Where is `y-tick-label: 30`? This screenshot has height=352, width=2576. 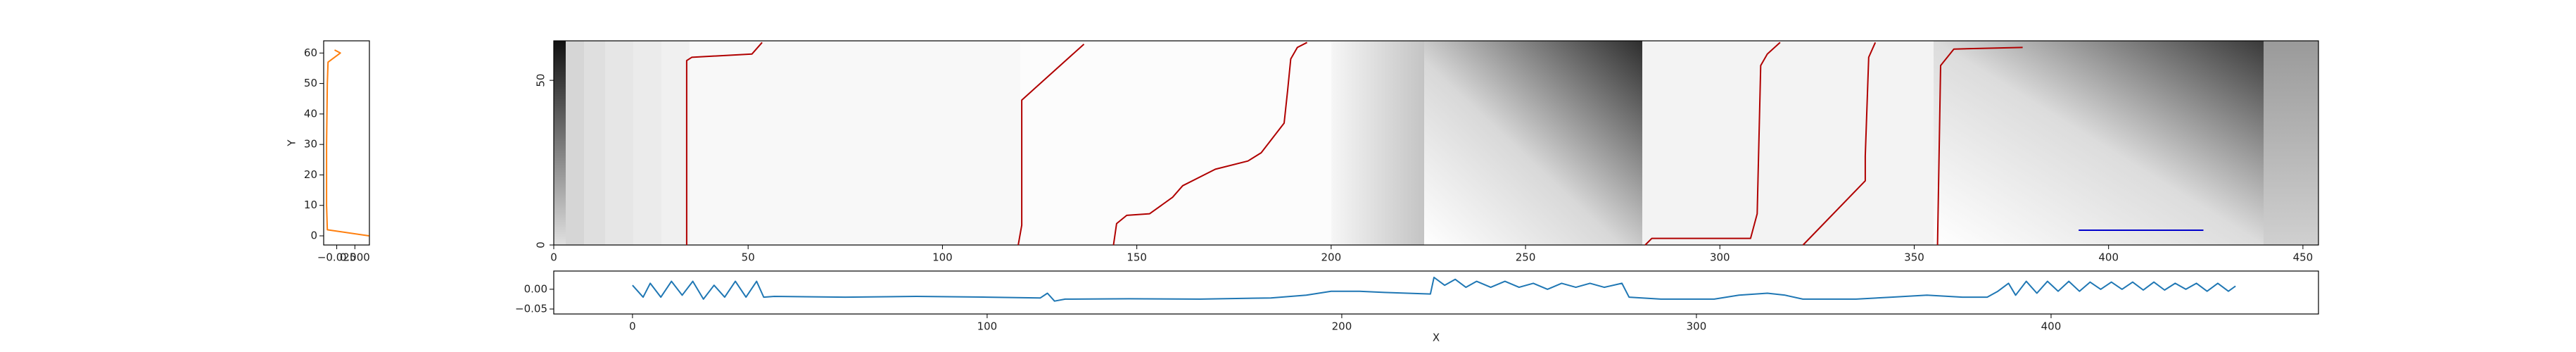 y-tick-label: 30 is located at coordinates (310, 144).